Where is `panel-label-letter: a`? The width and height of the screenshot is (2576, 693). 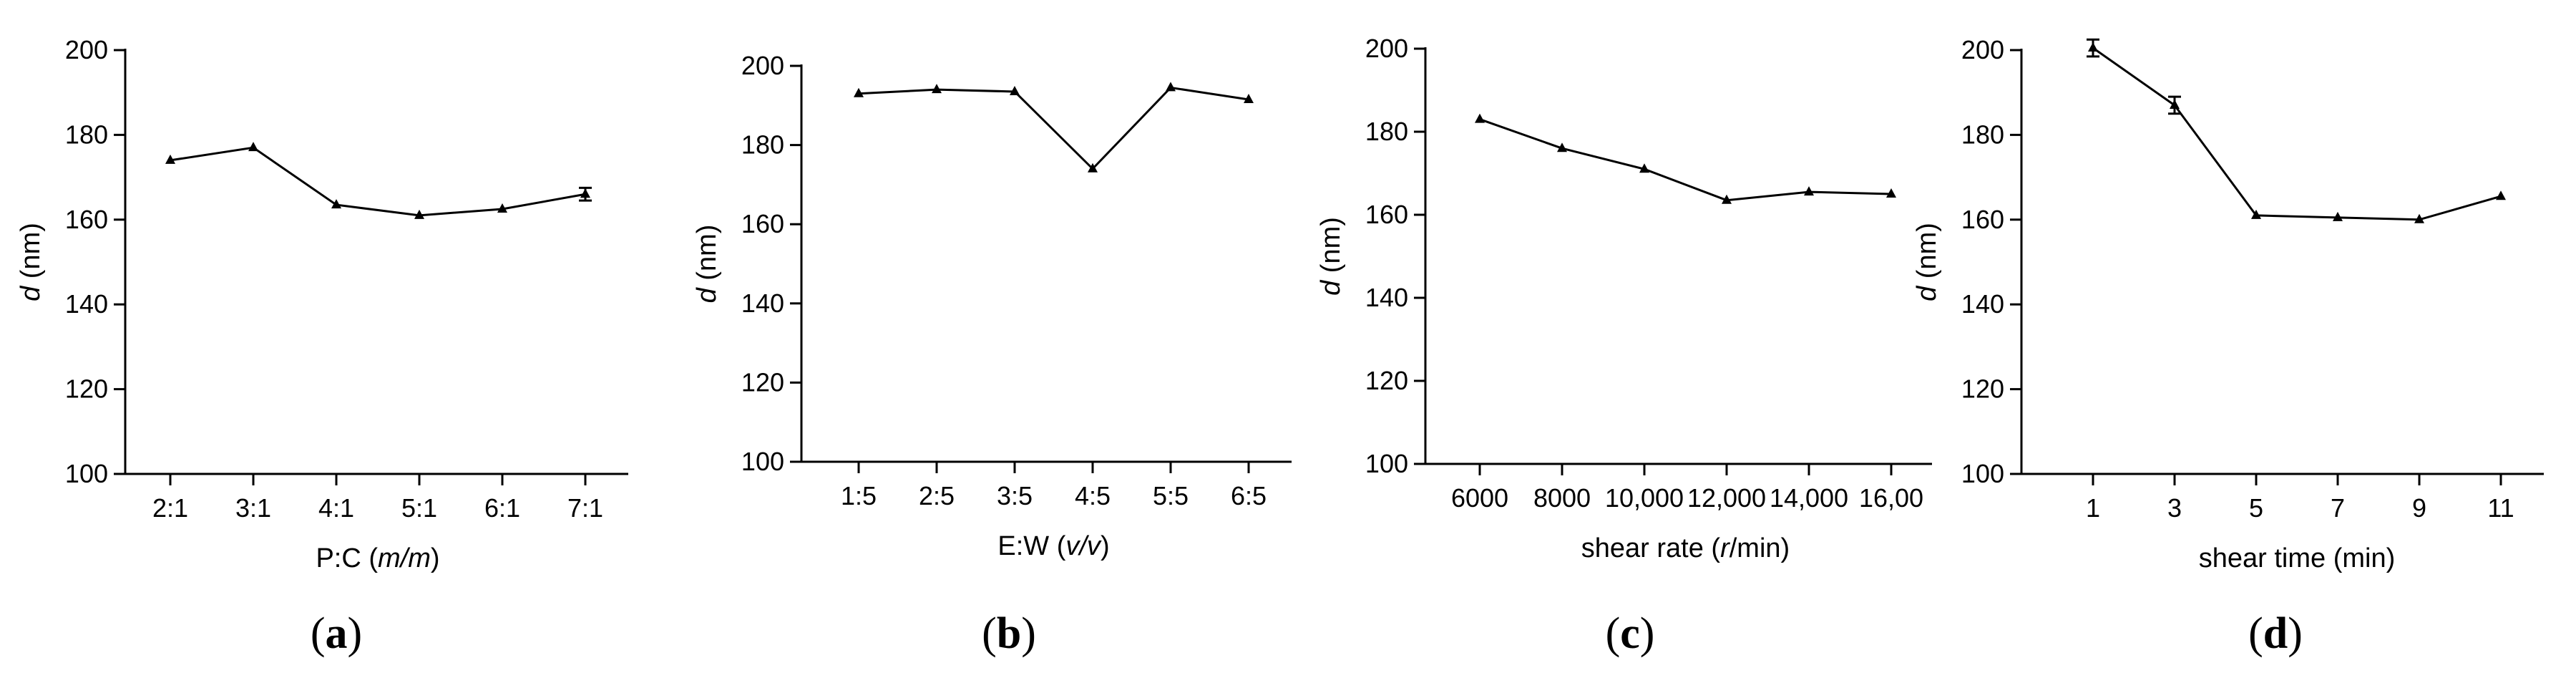 panel-label-letter: a is located at coordinates (337, 633).